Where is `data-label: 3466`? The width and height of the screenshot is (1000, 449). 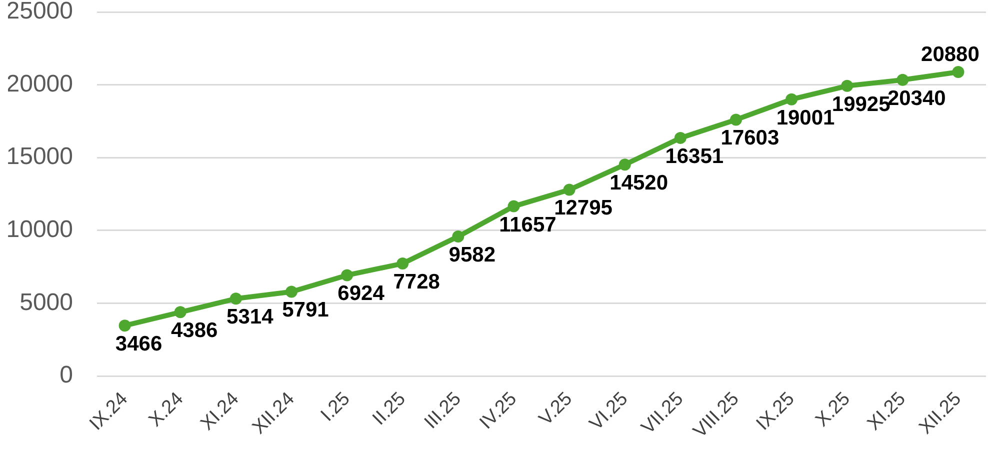 data-label: 3466 is located at coordinates (138, 344).